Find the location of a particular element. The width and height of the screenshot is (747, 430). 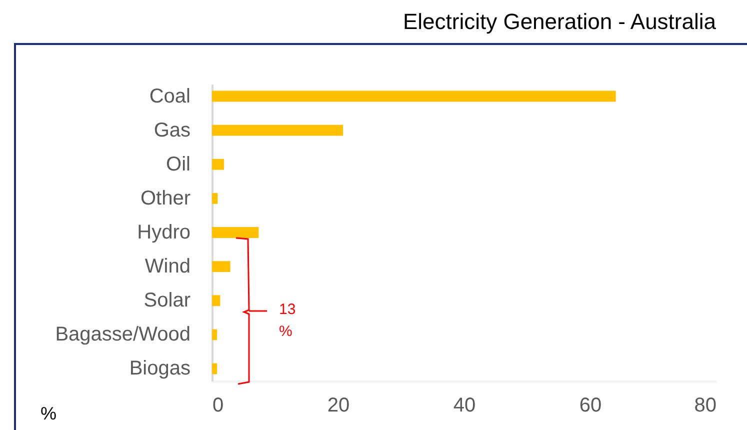

y-tick-label: Bagasse/Wood is located at coordinates (122, 335).